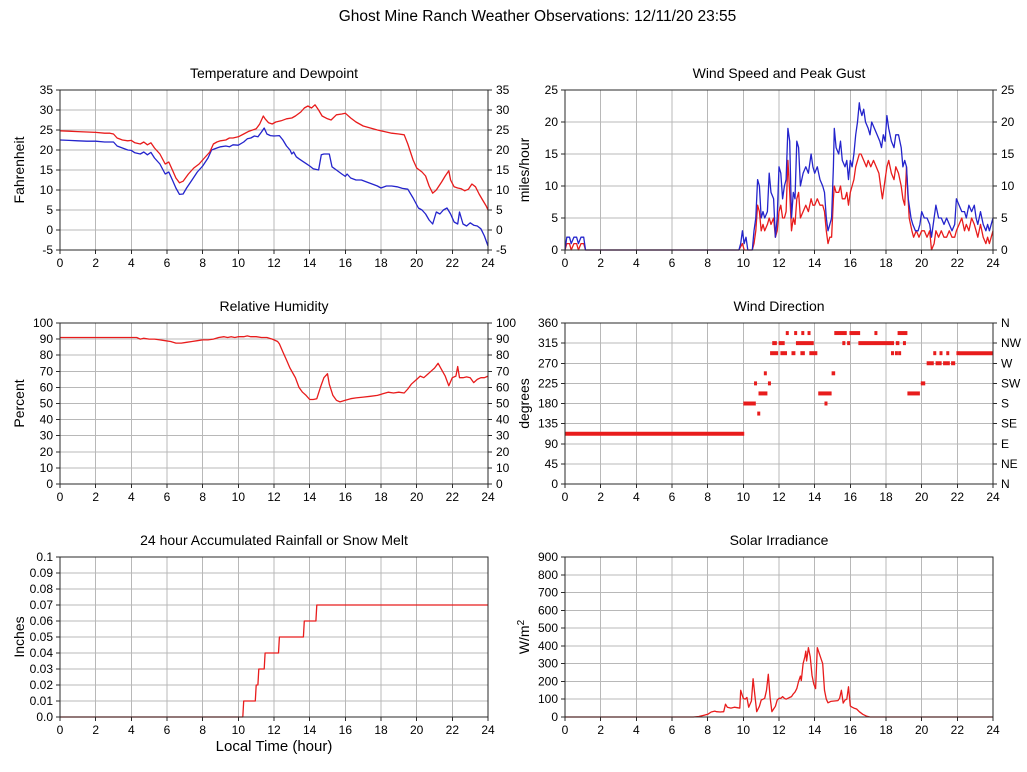 This screenshot has width=1027, height=772. I want to click on x-axis-label: Local Time (hour), so click(274, 746).